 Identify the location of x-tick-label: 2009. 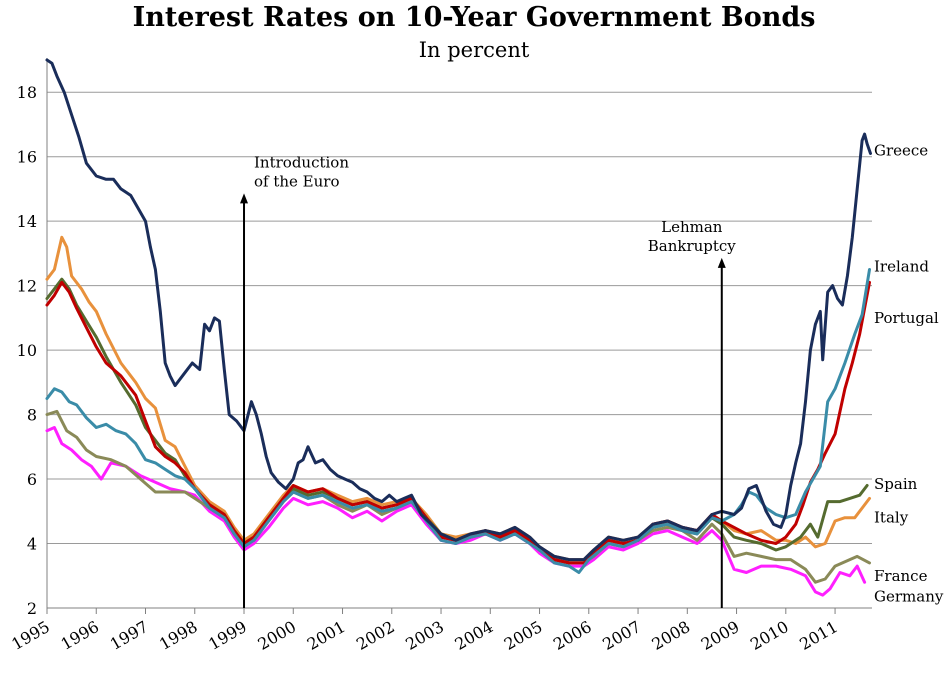
(720, 635).